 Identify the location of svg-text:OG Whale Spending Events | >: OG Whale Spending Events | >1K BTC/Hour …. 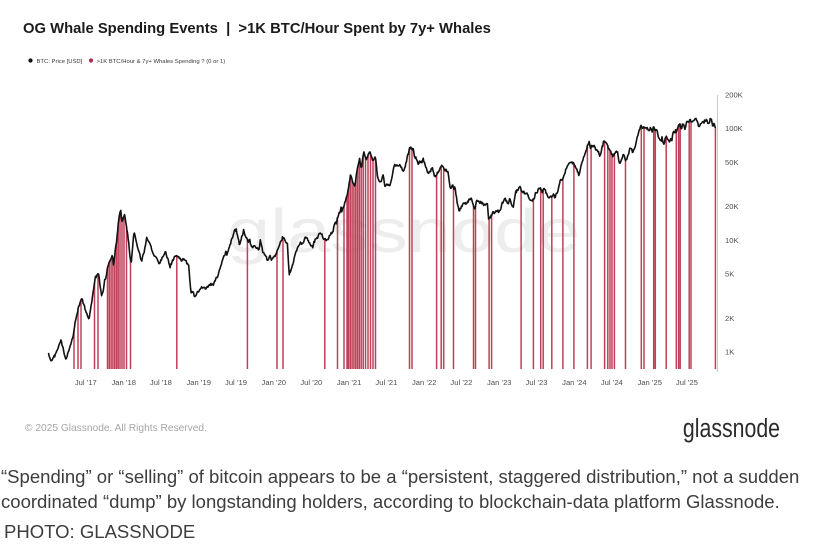
(257, 29).